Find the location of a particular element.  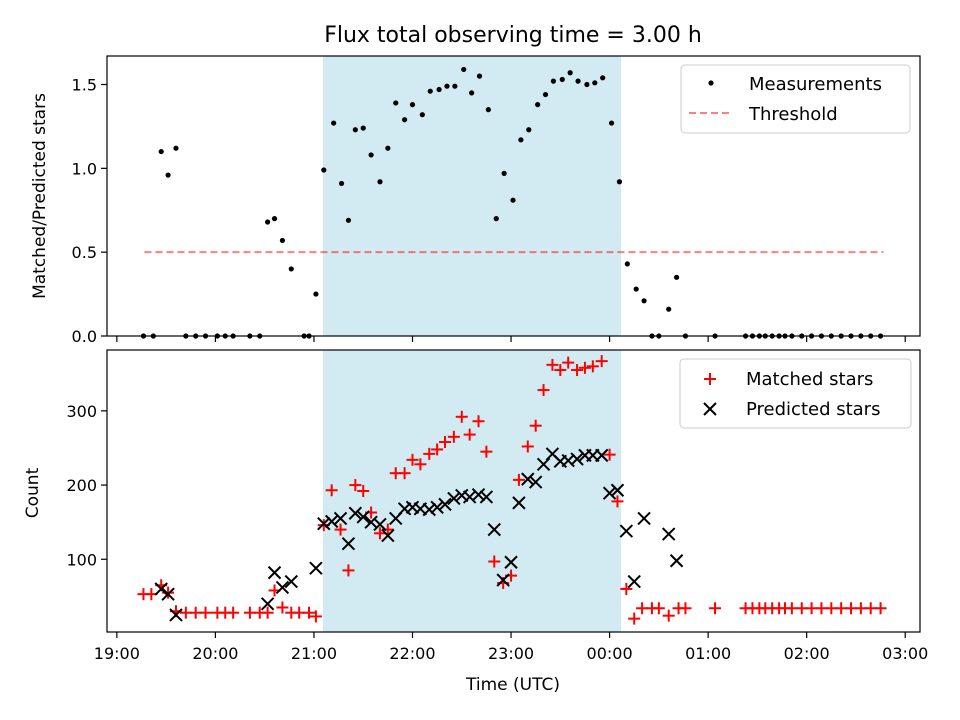

legend-matched-label: Matched stars is located at coordinates (809, 379).